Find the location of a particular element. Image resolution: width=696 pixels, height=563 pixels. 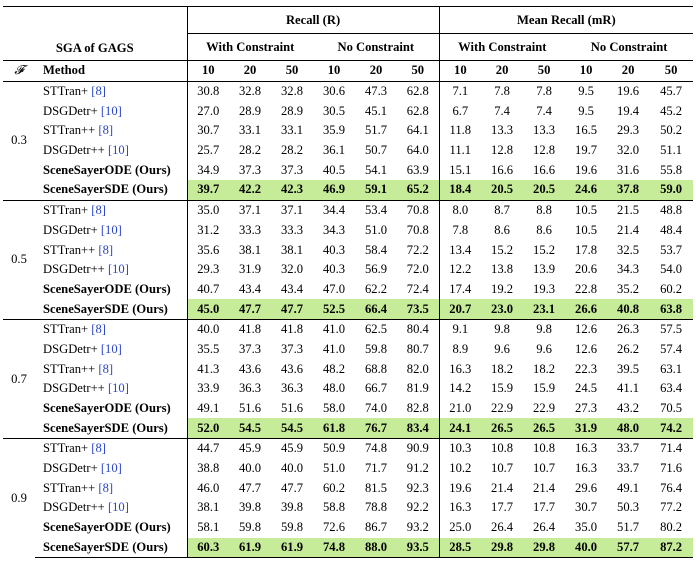

value-cell: 46.9 is located at coordinates (334, 190).